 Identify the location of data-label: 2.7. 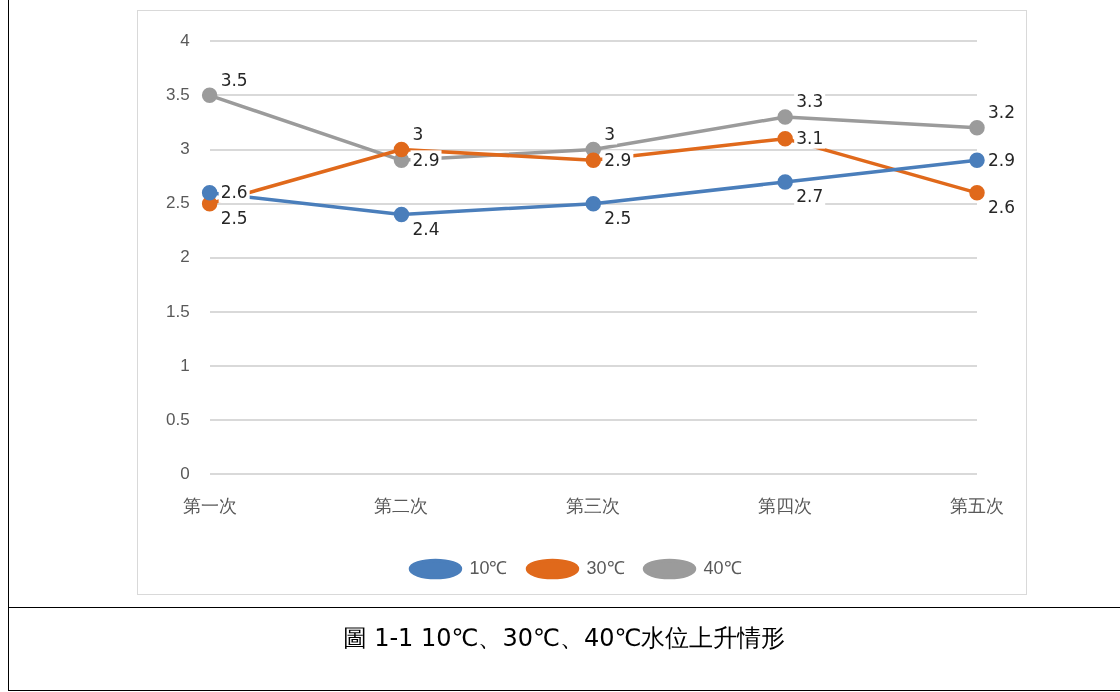
(810, 196).